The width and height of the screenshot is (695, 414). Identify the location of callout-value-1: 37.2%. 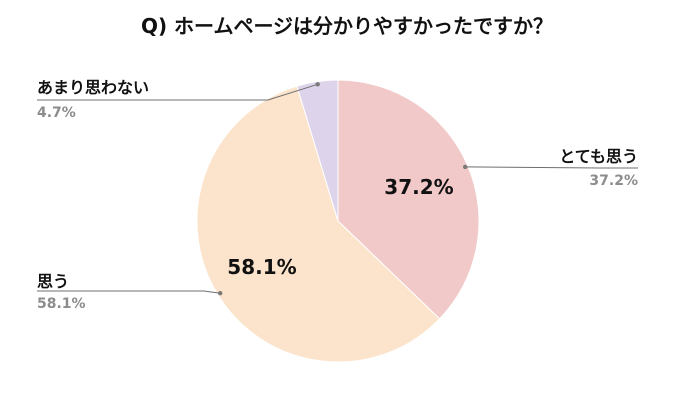
(613, 181).